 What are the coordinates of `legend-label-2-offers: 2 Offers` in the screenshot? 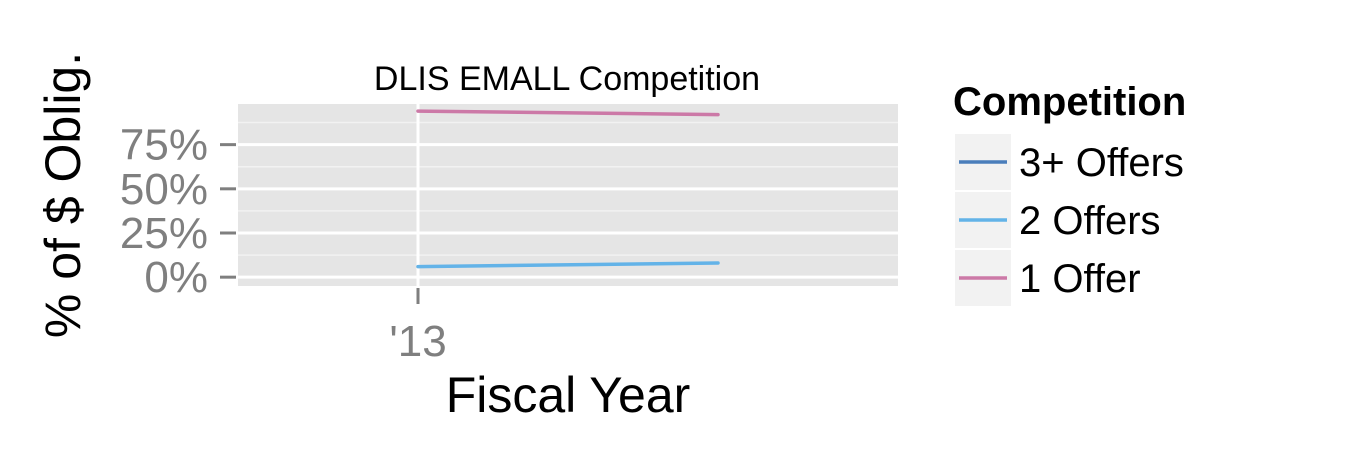 It's located at (1090, 221).